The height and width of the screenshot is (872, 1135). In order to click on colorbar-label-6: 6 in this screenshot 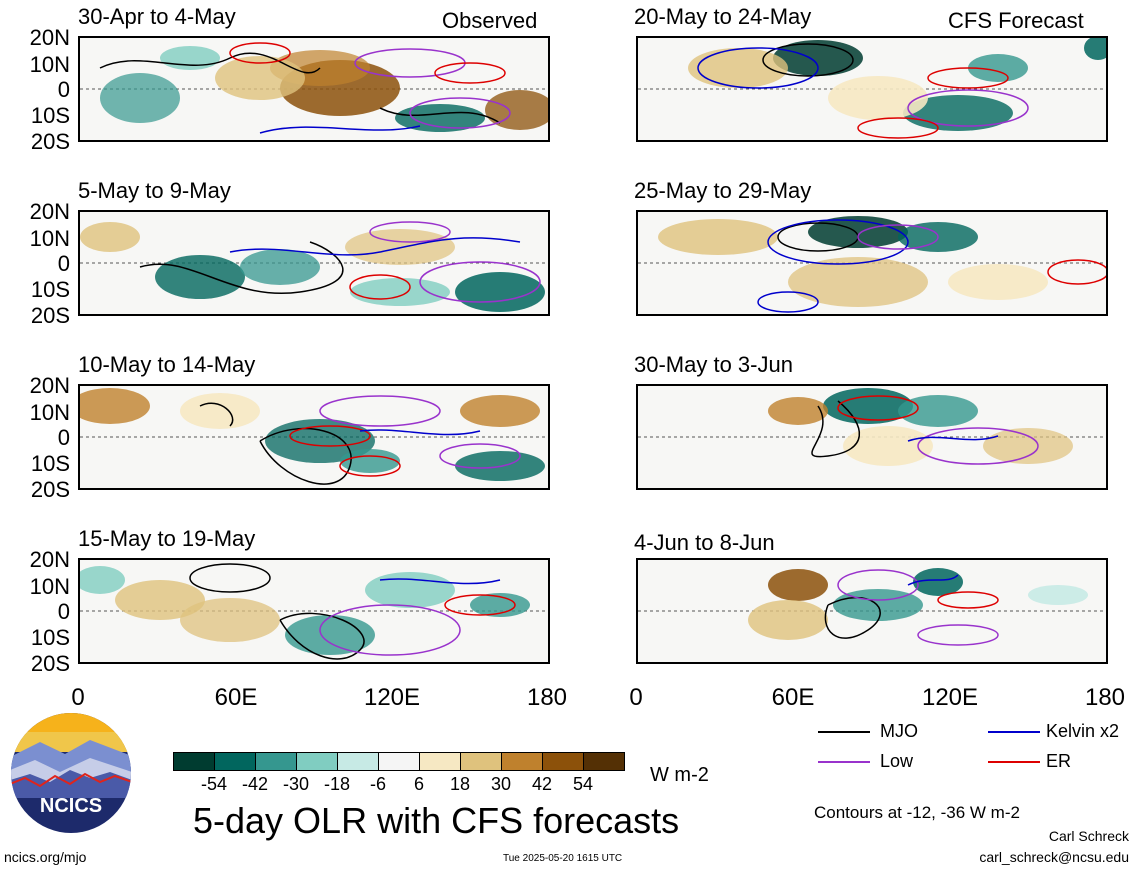, I will do `click(419, 784)`.